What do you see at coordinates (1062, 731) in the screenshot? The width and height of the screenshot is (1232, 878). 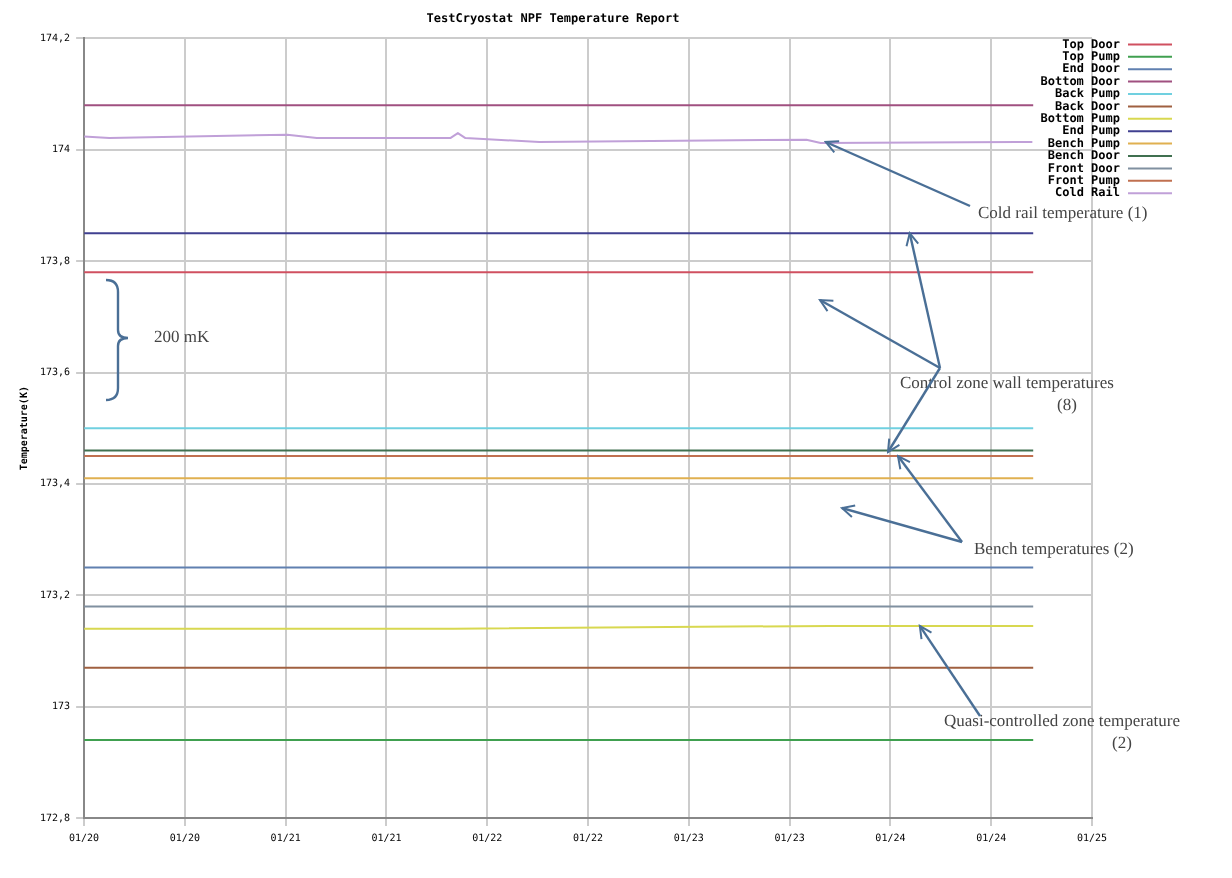 I see `annotation: Quasi-controlled zone temperature (2)` at bounding box center [1062, 731].